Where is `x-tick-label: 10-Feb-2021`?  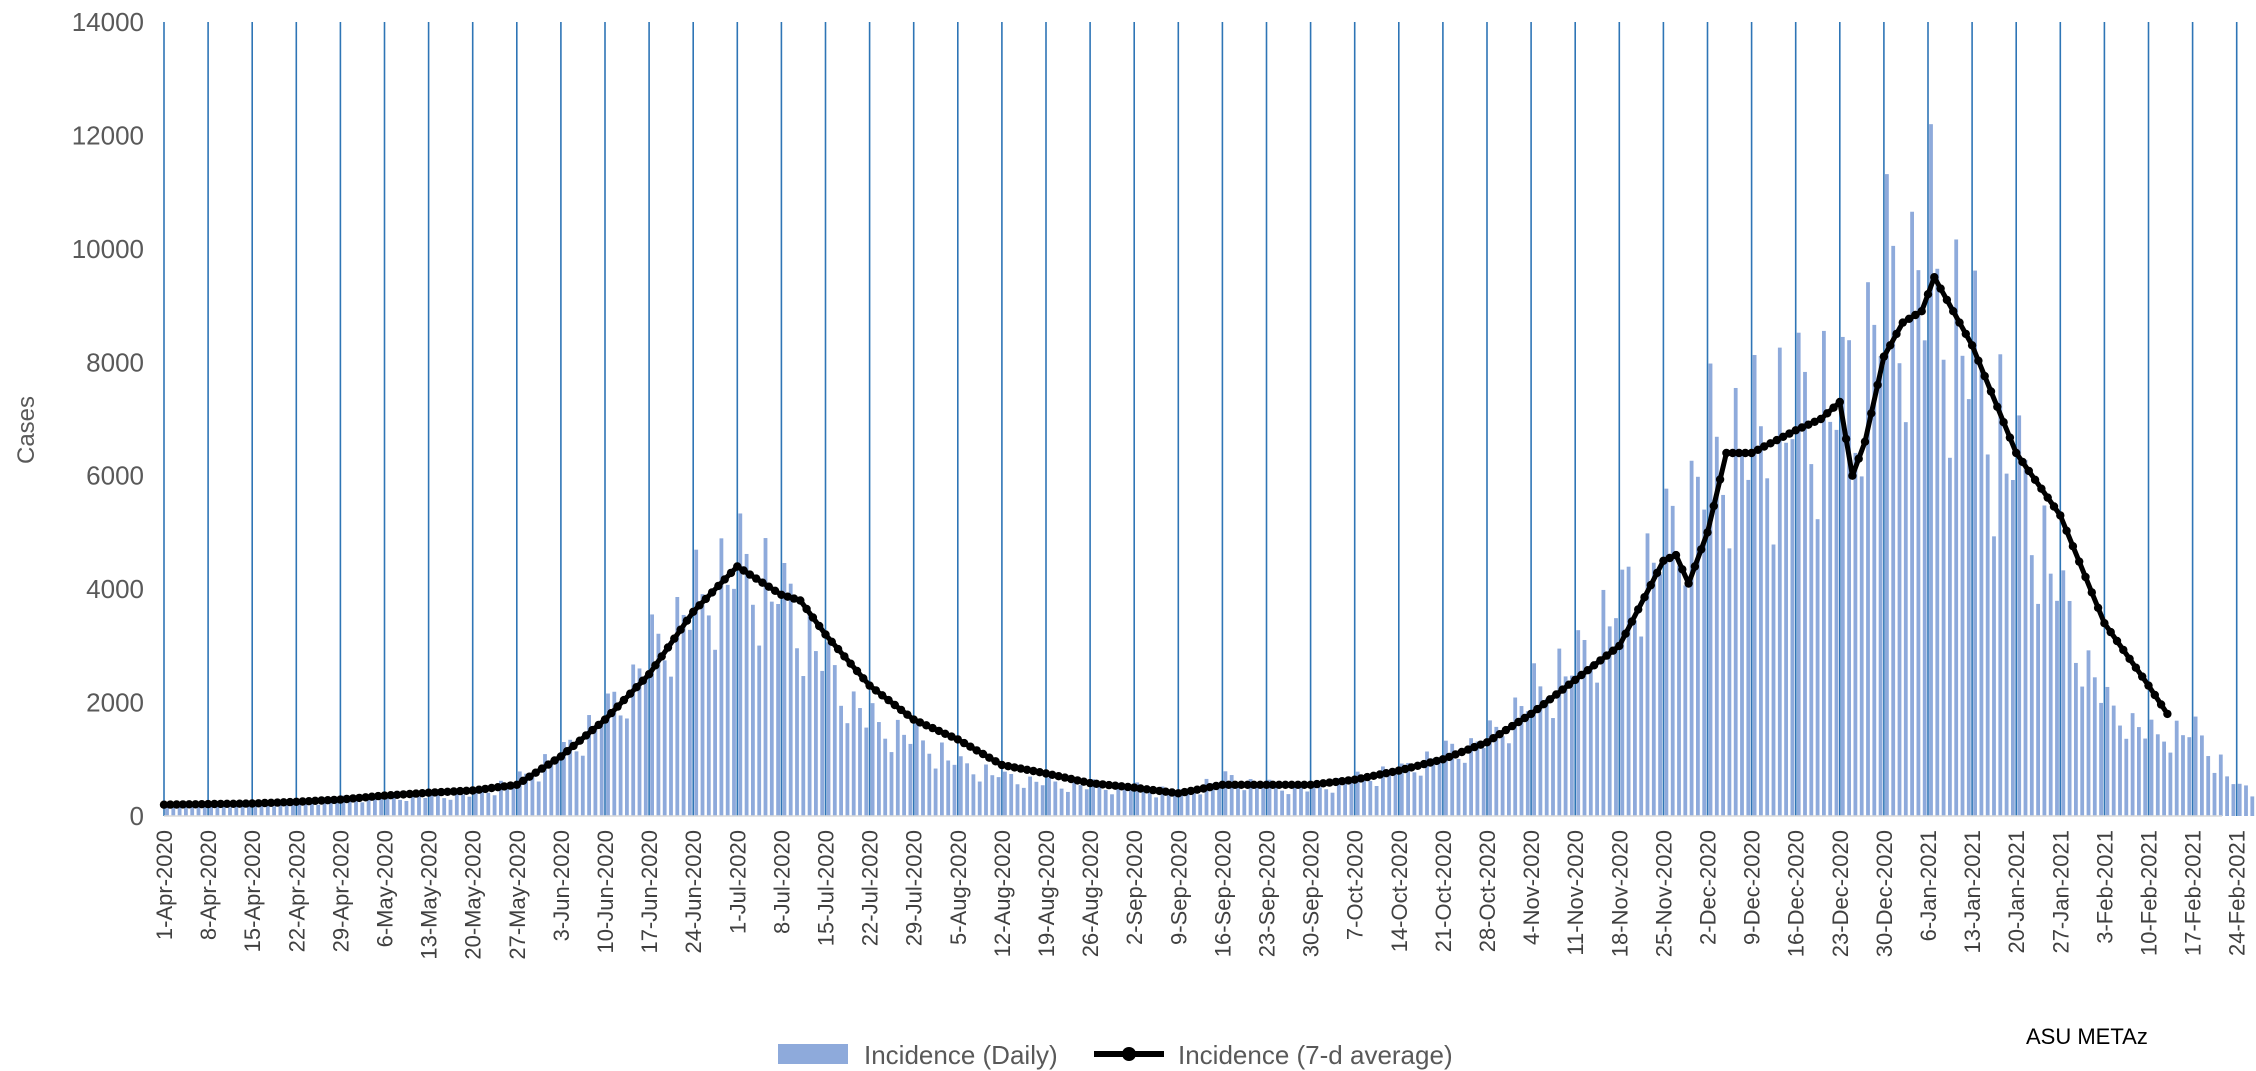 x-tick-label: 10-Feb-2021 is located at coordinates (2149, 893).